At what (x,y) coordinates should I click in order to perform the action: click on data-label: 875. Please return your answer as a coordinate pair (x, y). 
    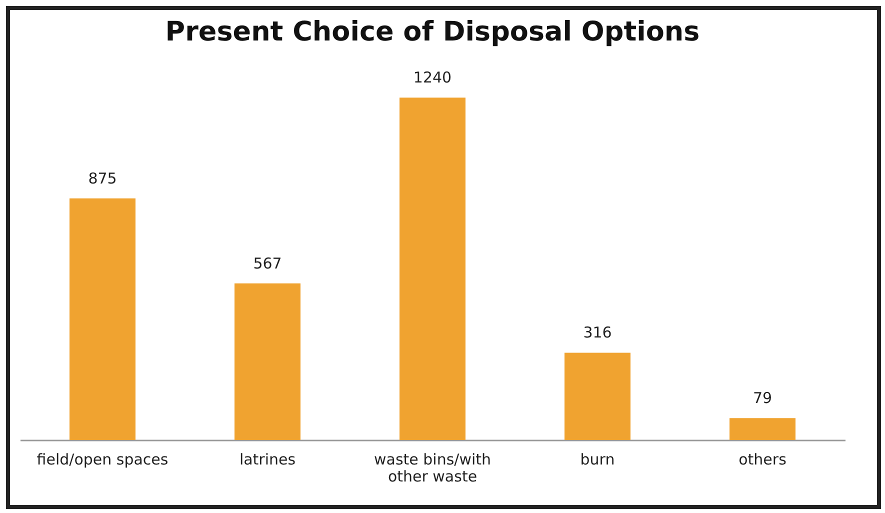
    Looking at the image, I should click on (102, 178).